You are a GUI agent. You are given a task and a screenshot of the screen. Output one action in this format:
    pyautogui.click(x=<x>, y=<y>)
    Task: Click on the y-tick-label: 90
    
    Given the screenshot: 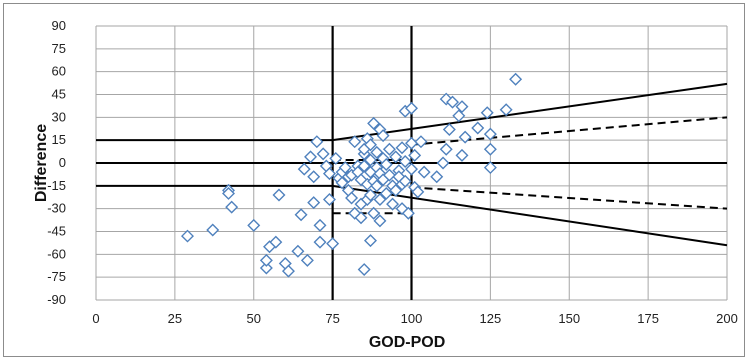 What is the action you would take?
    pyautogui.click(x=59, y=25)
    